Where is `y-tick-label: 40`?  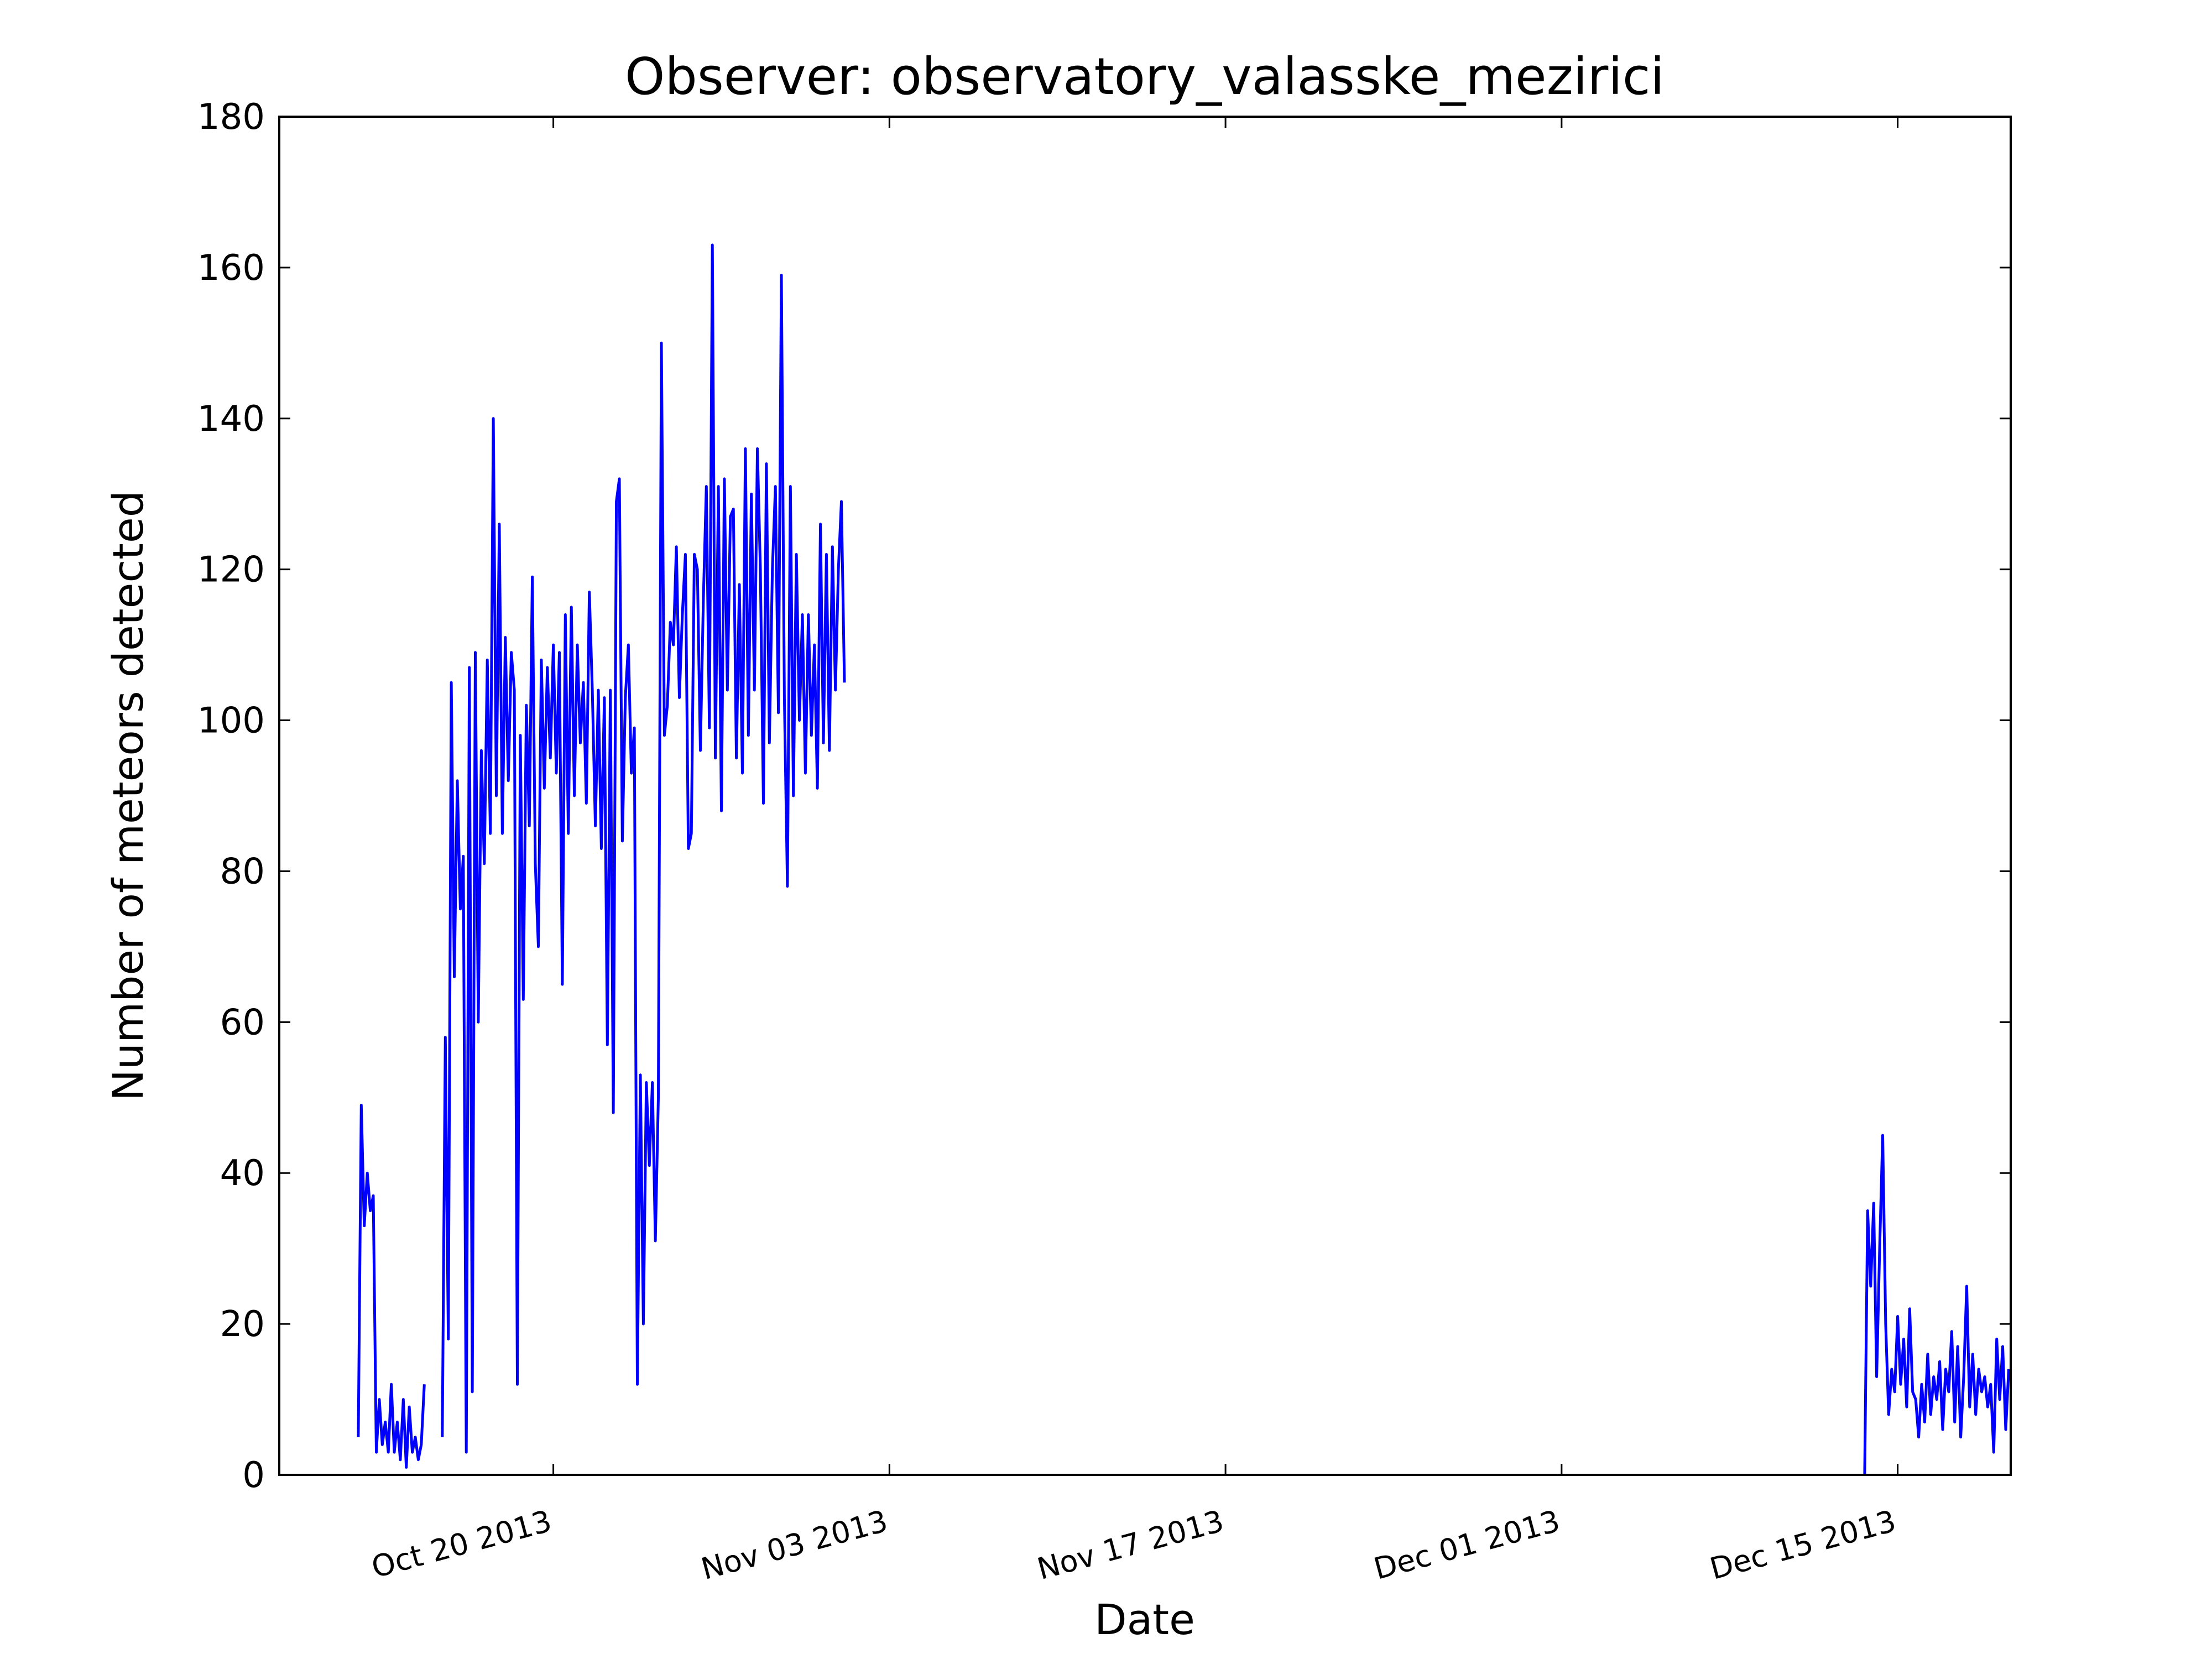 y-tick-label: 40 is located at coordinates (243, 1173).